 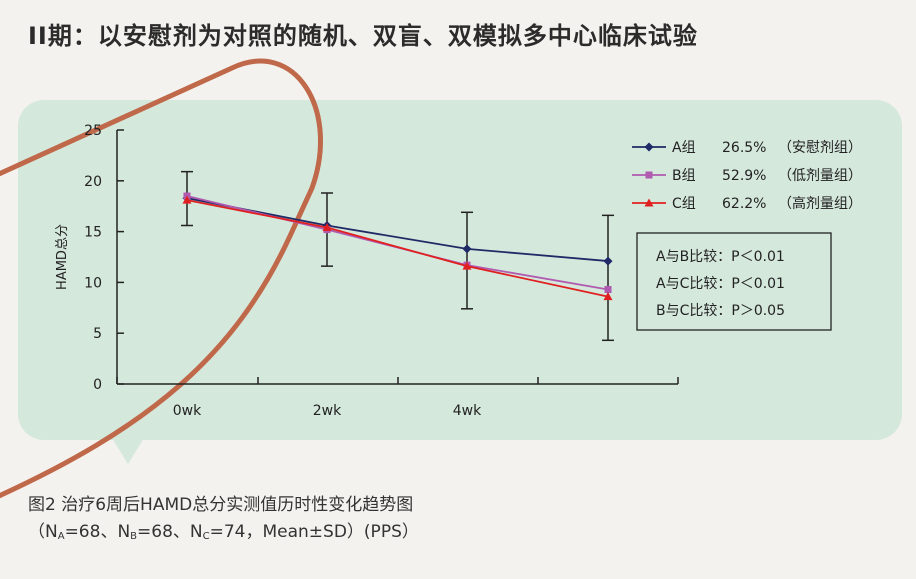 I want to click on legend-group-note: （高剂量组）, so click(x=820, y=203).